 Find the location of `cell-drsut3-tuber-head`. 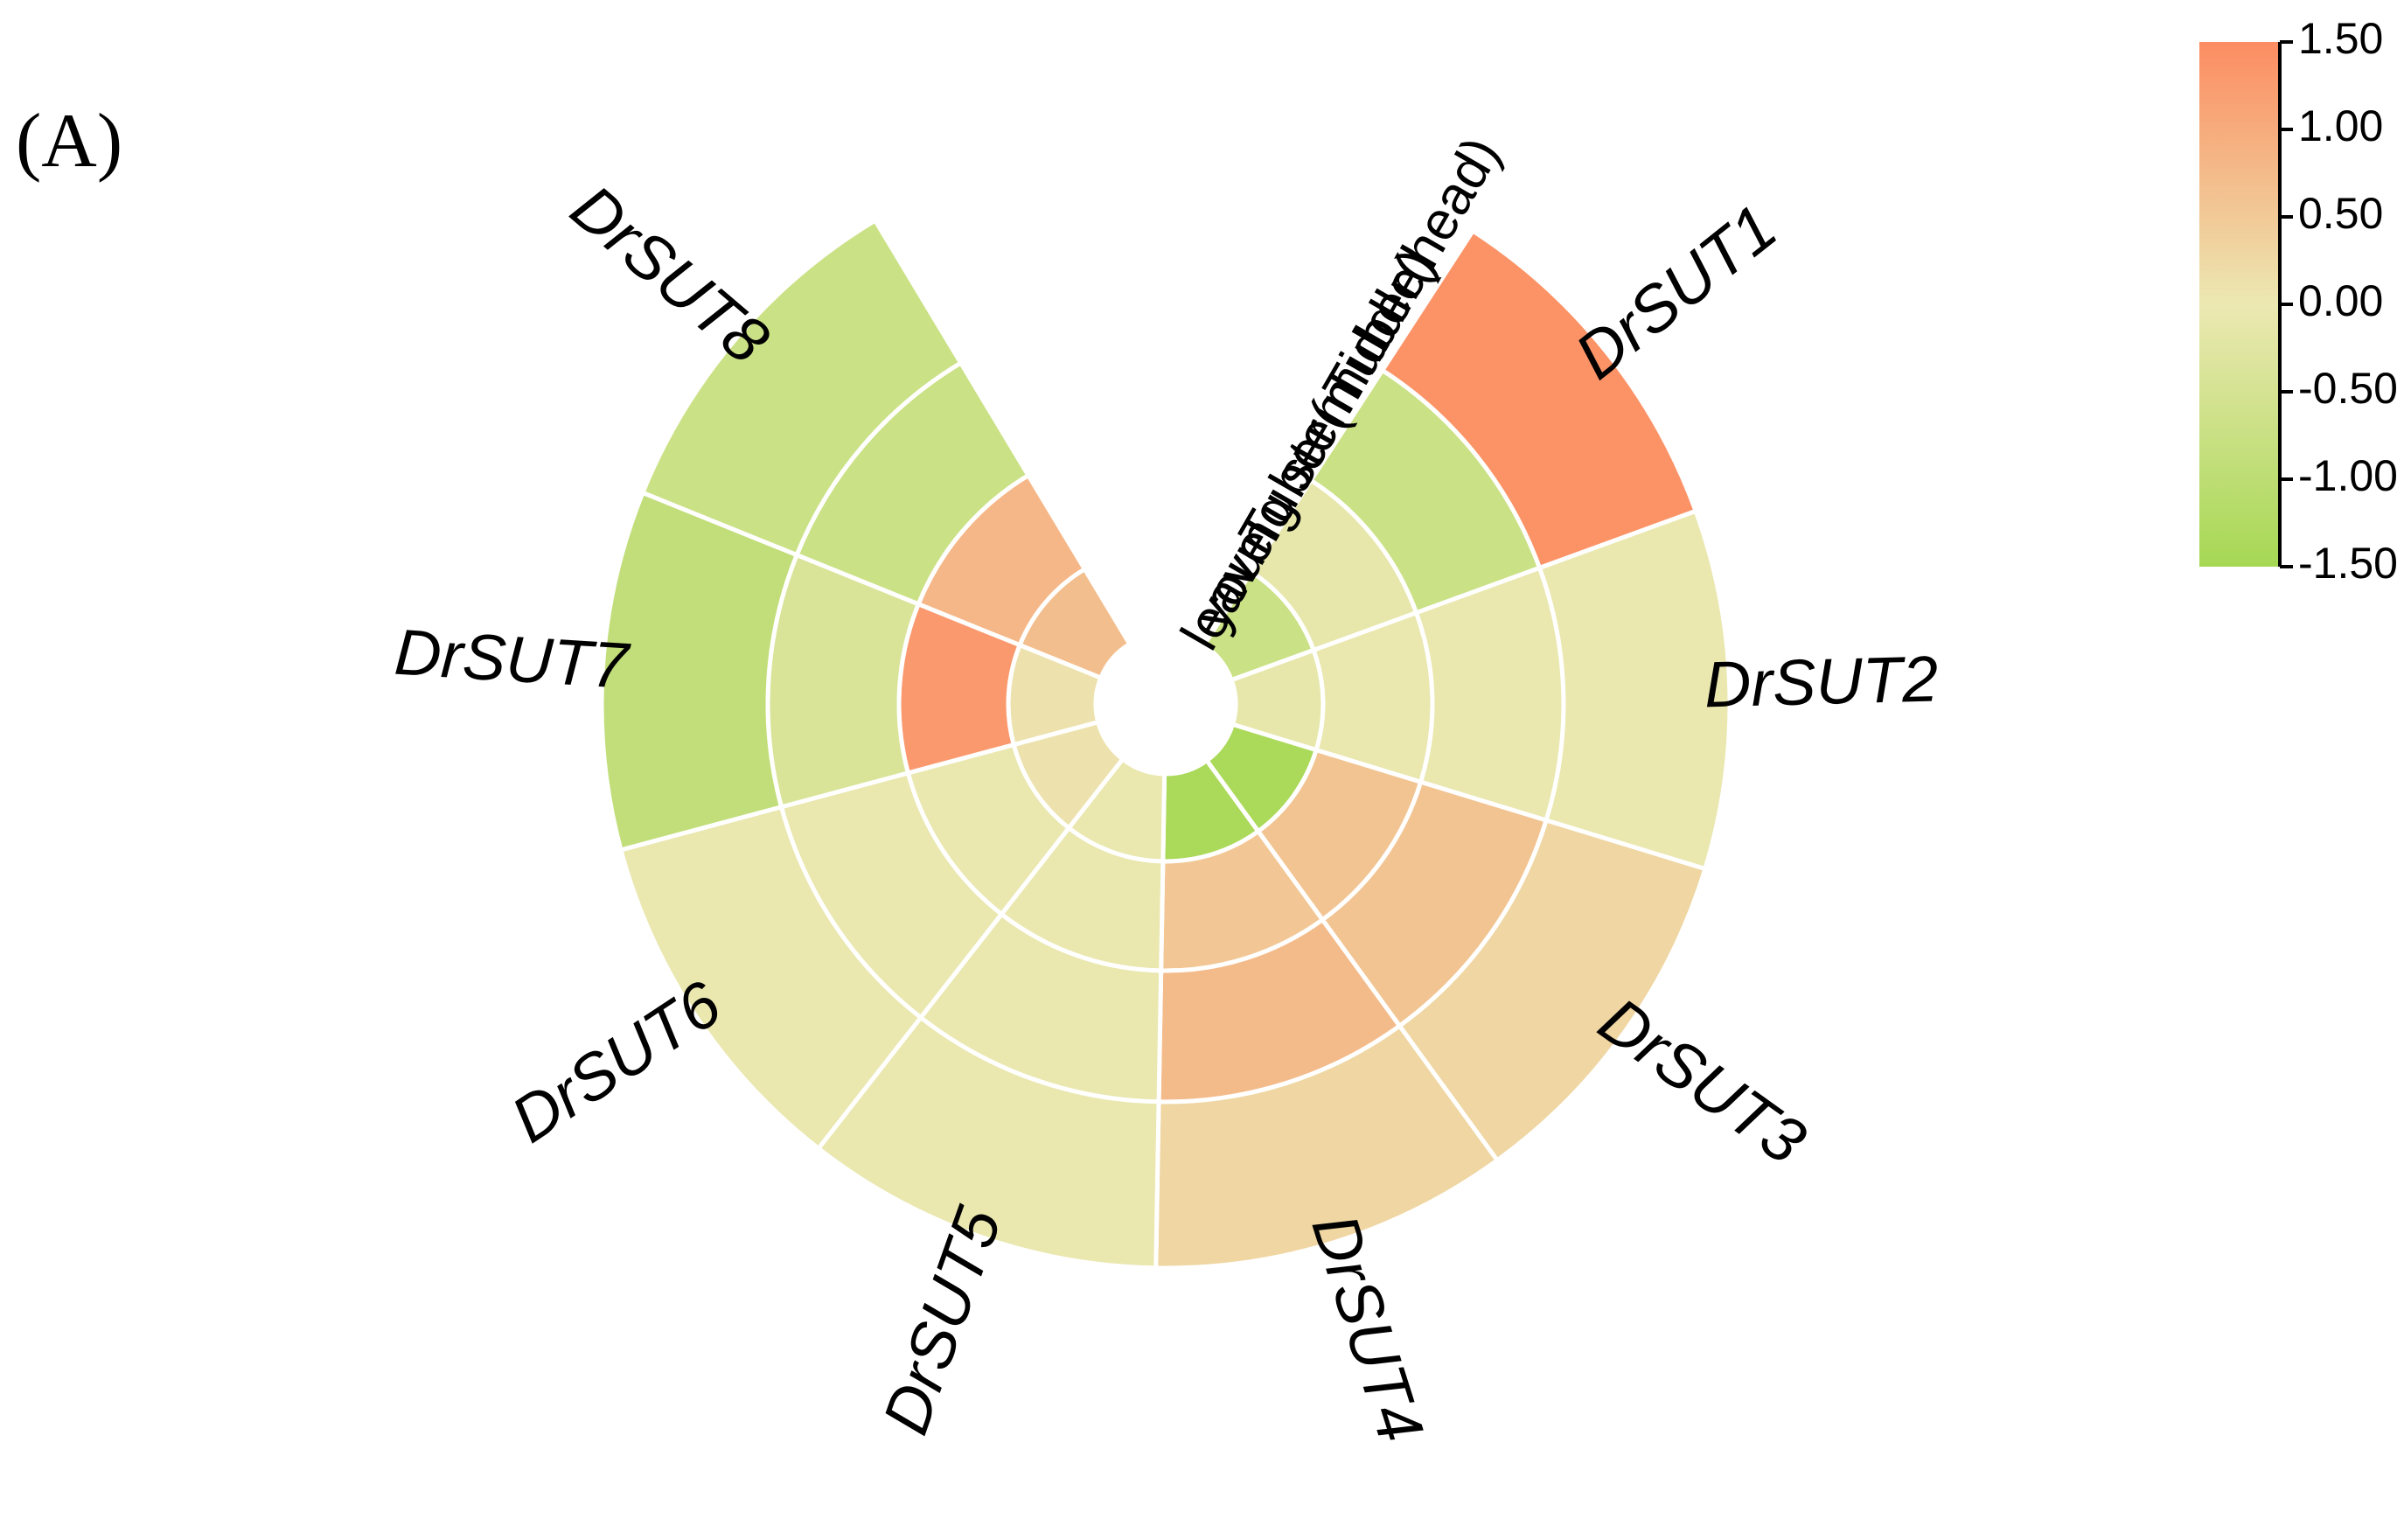

cell-drsut3-tuber-head is located at coordinates (1552, 990).